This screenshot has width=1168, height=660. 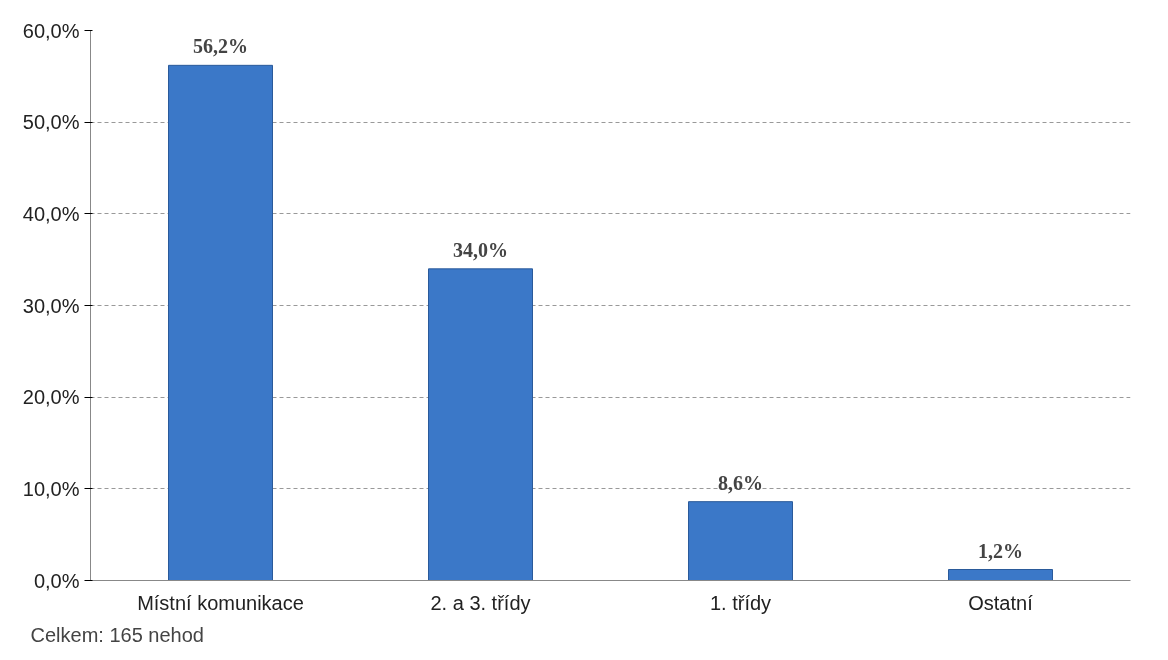 I want to click on y-tick-label: 40,0%, so click(x=51, y=213).